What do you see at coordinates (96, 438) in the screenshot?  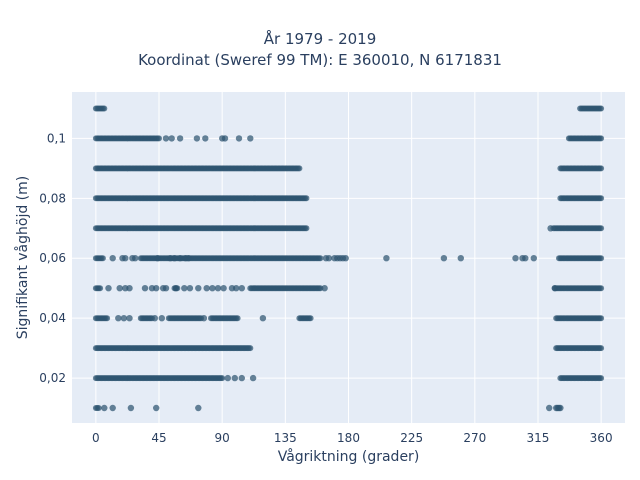 I see `x-tick-label: 0` at bounding box center [96, 438].